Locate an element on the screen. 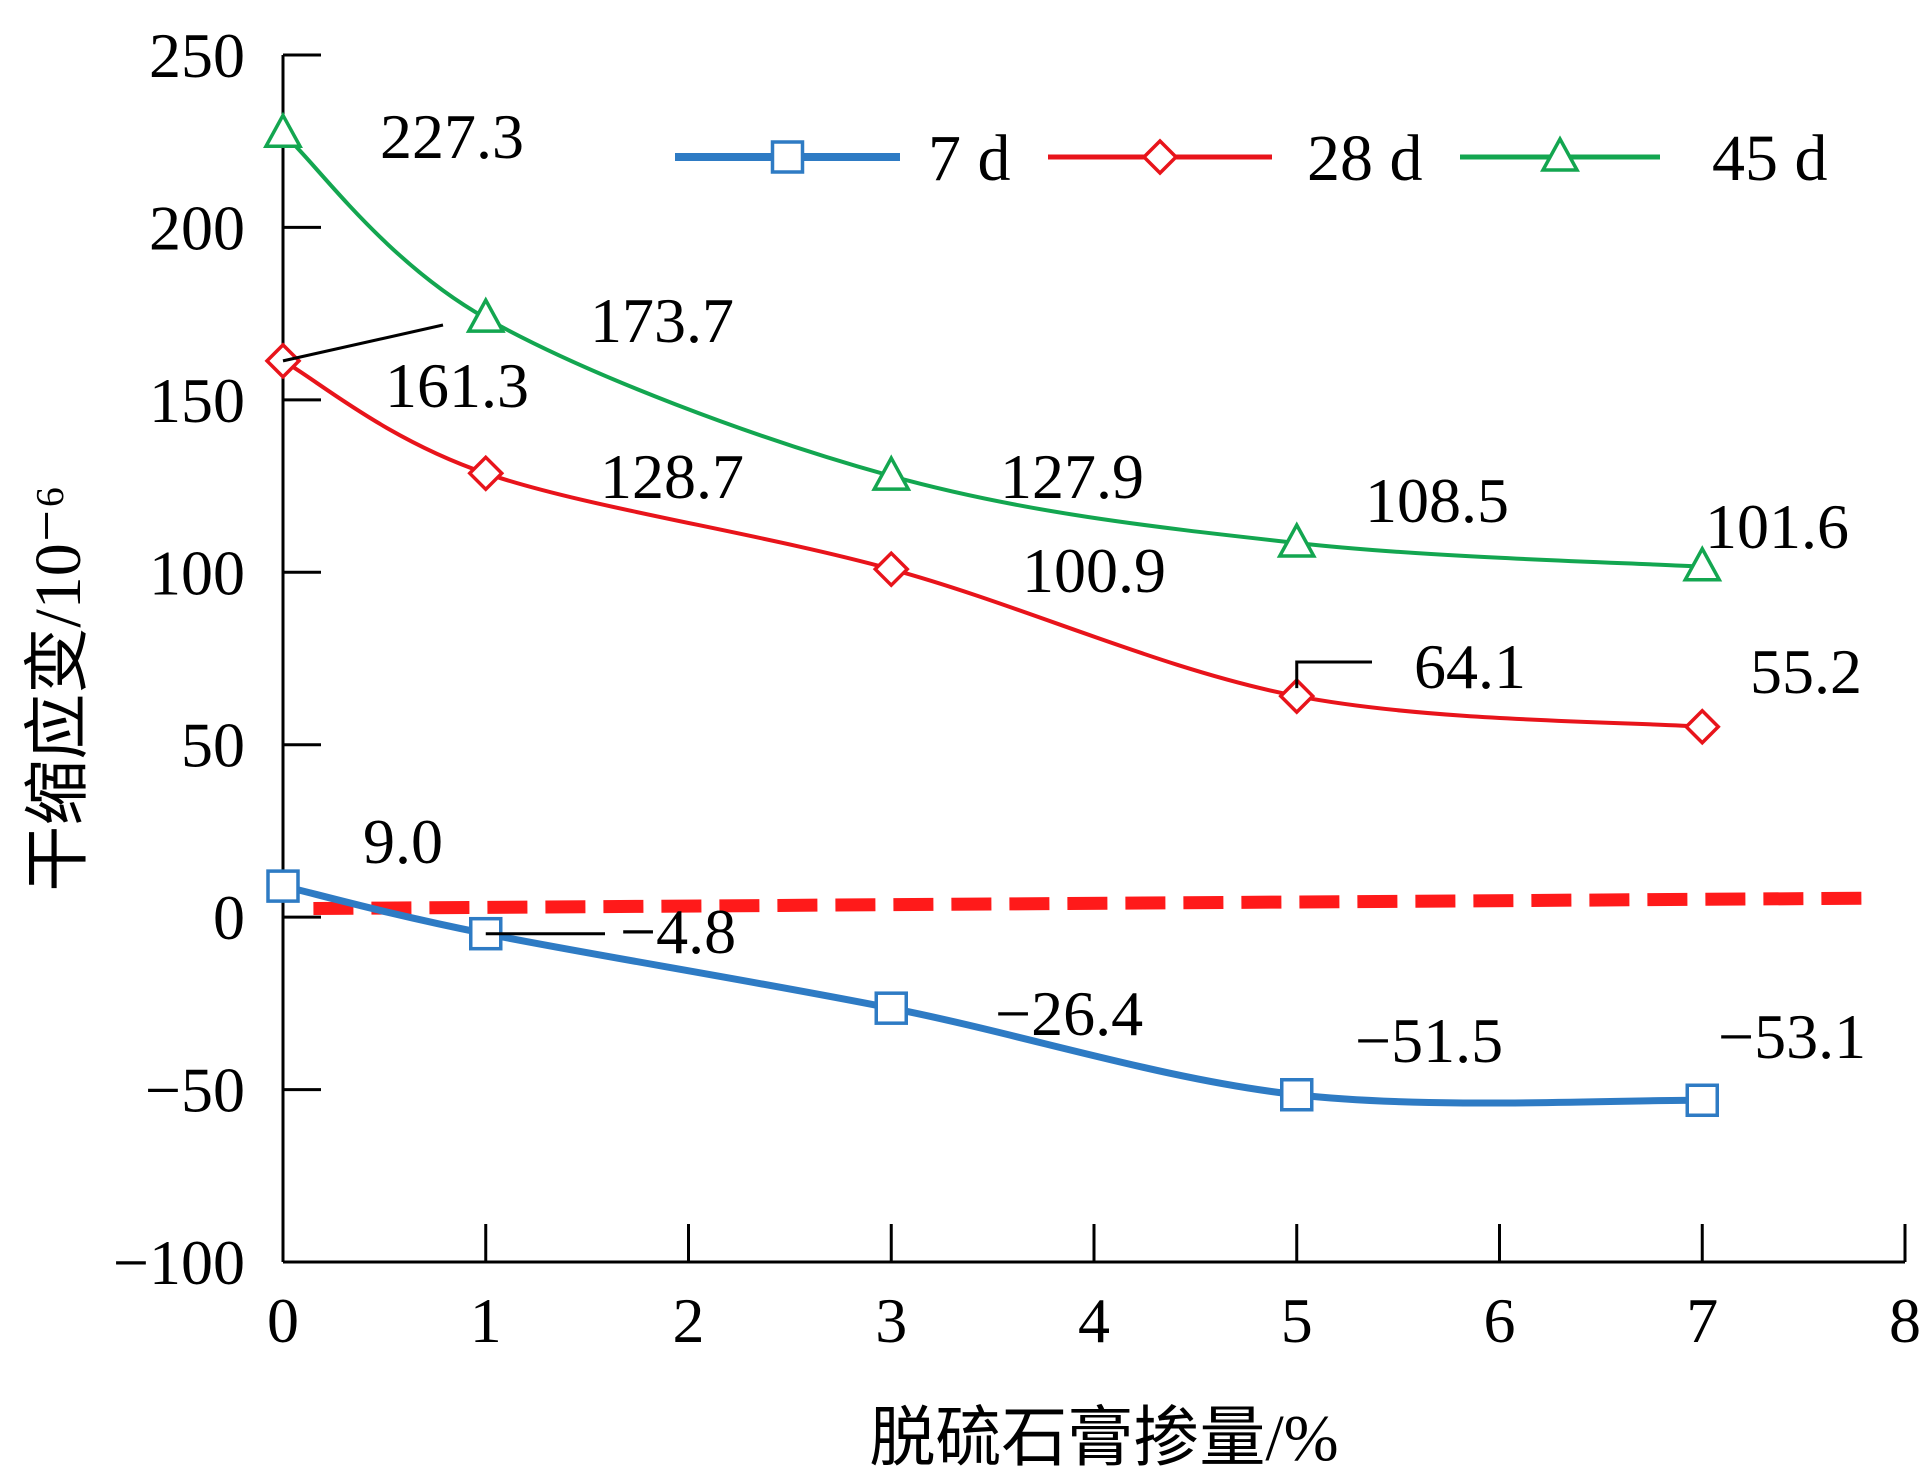 This screenshot has height=1484, width=1925. x-tick-label: 4 is located at coordinates (1094, 1320).